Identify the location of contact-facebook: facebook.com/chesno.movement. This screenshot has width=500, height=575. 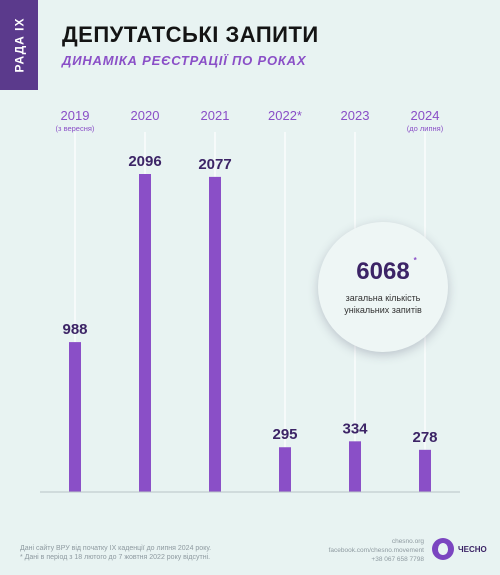
(376, 550).